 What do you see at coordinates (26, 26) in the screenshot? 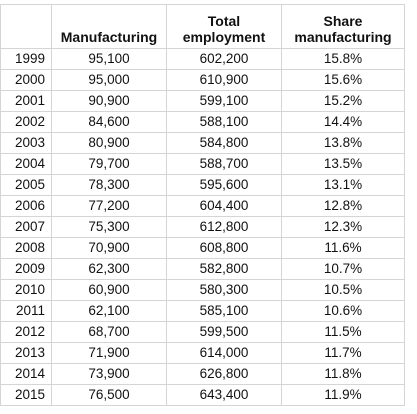
I see `header-cell-year` at bounding box center [26, 26].